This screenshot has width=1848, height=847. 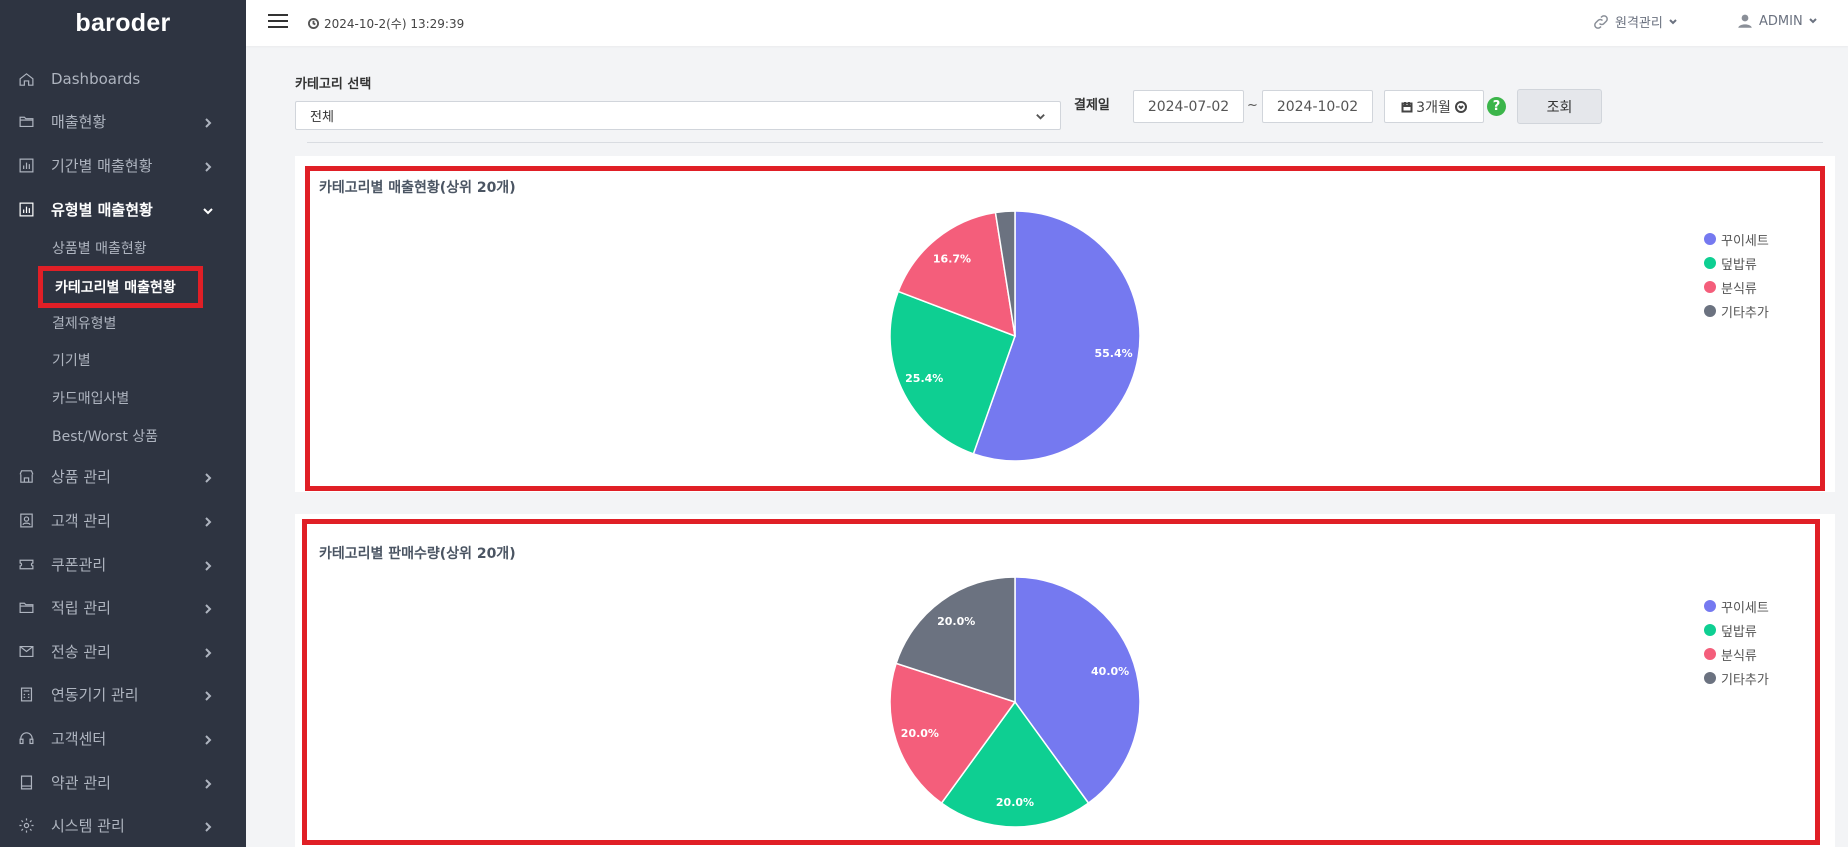 I want to click on period-label: 3개월, so click(x=1433, y=107).